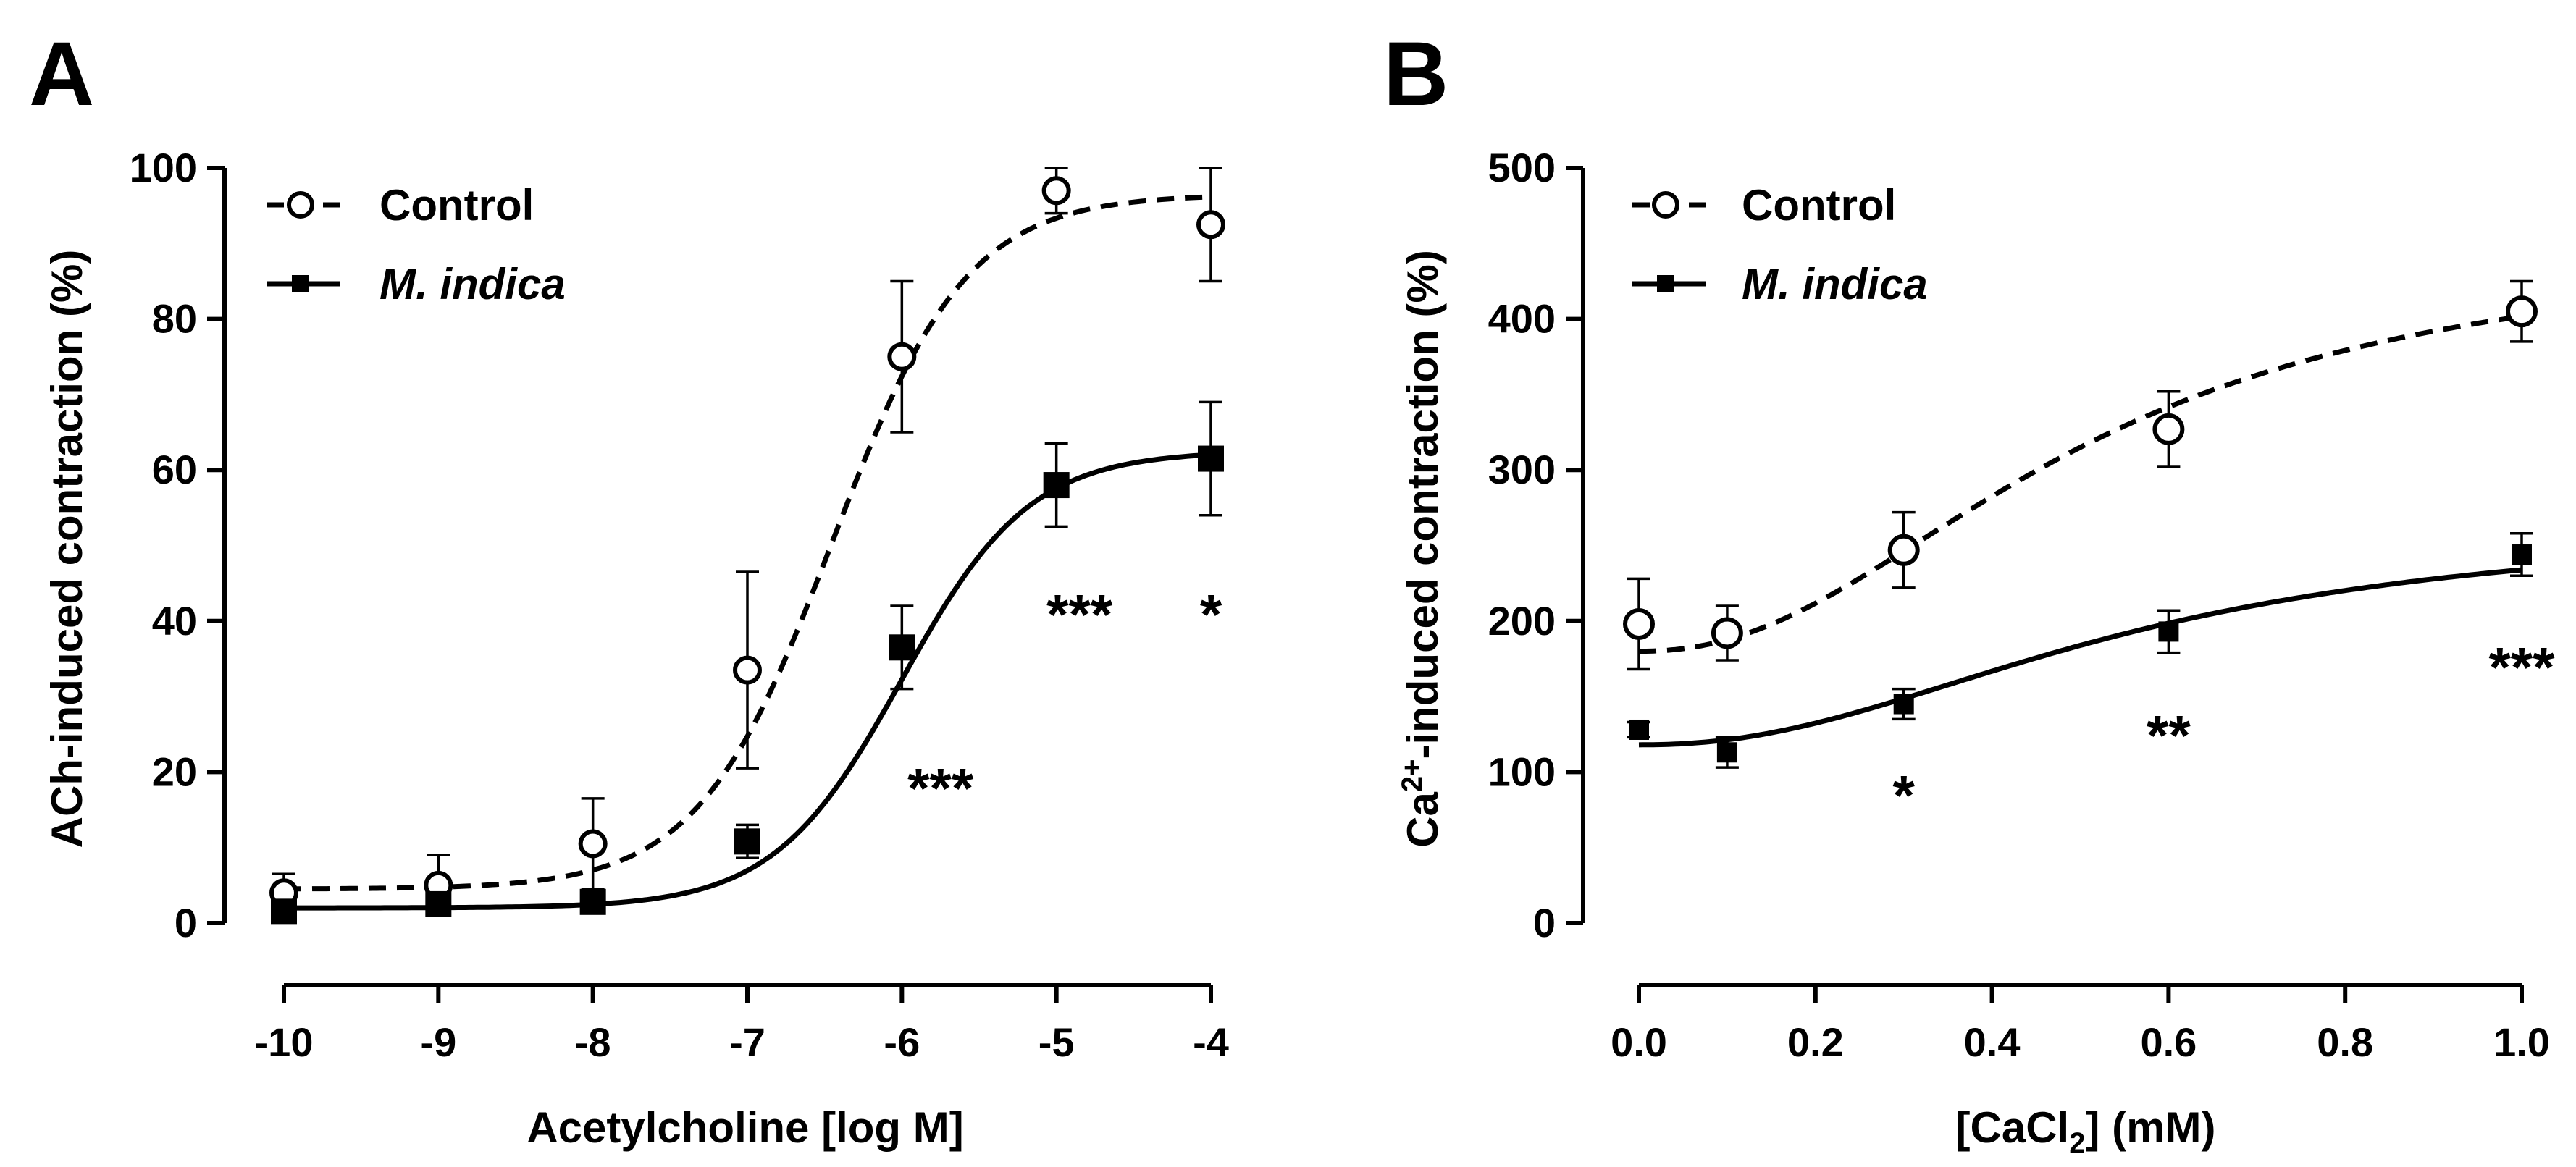 Image resolution: width=2576 pixels, height=1167 pixels. Describe the element at coordinates (67, 549) in the screenshot. I see `panel-a-y-axis-title: ACh-induced contraction (%)` at that location.